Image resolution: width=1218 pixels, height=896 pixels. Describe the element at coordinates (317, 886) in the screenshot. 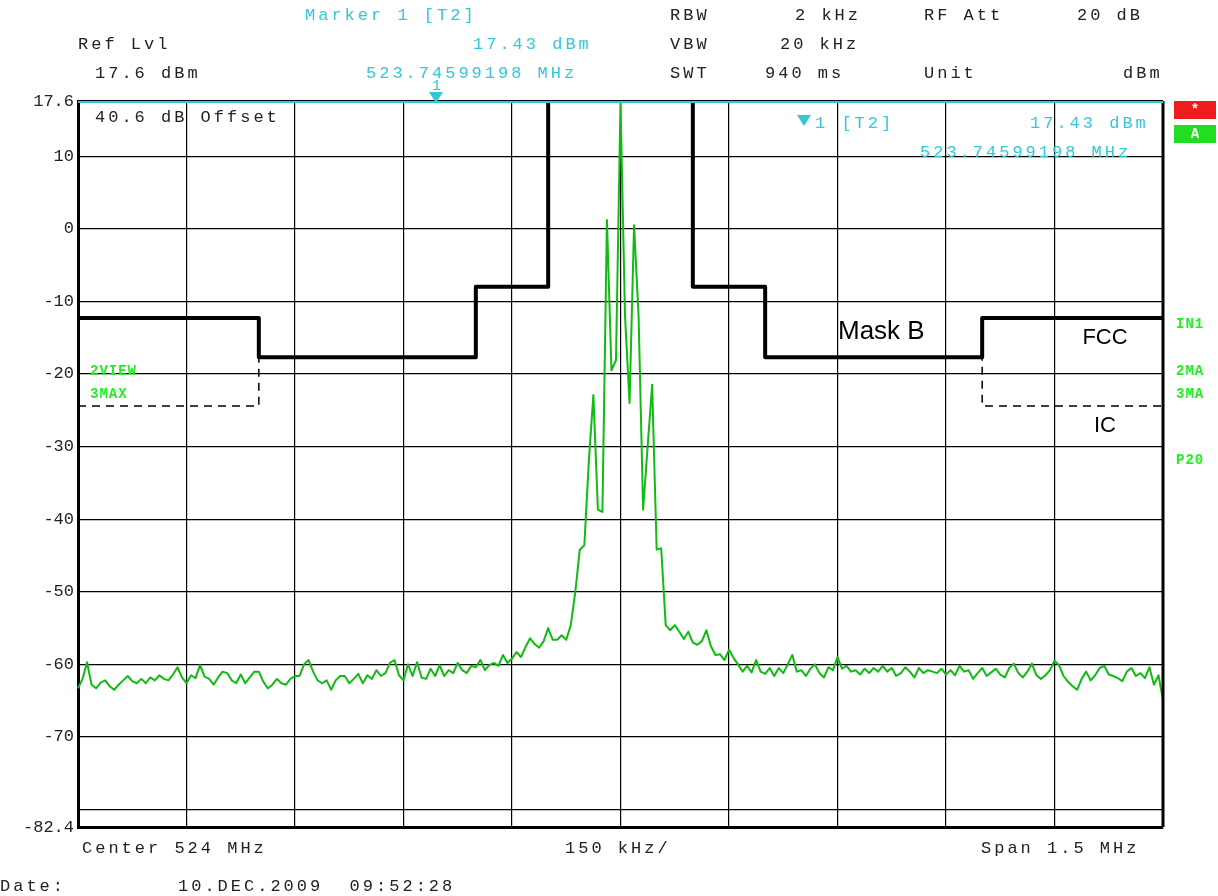

I see `text: 10.DEC.2009 09:52:28` at that location.